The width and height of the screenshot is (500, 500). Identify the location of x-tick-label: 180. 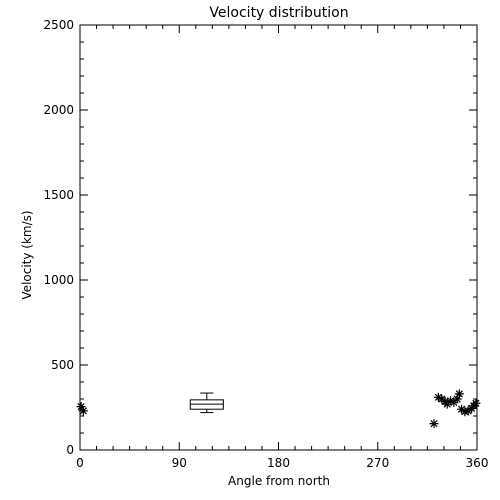
(278, 463).